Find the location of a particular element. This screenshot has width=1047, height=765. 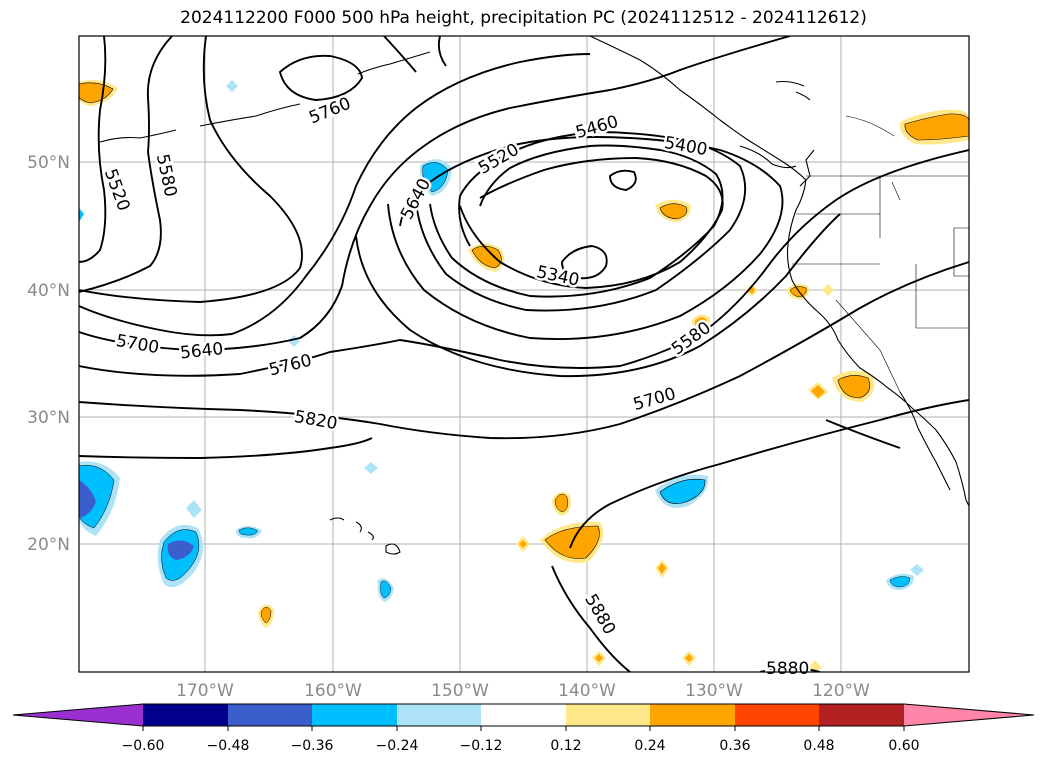

colorbar-tick-label: −0.48 is located at coordinates (228, 746).